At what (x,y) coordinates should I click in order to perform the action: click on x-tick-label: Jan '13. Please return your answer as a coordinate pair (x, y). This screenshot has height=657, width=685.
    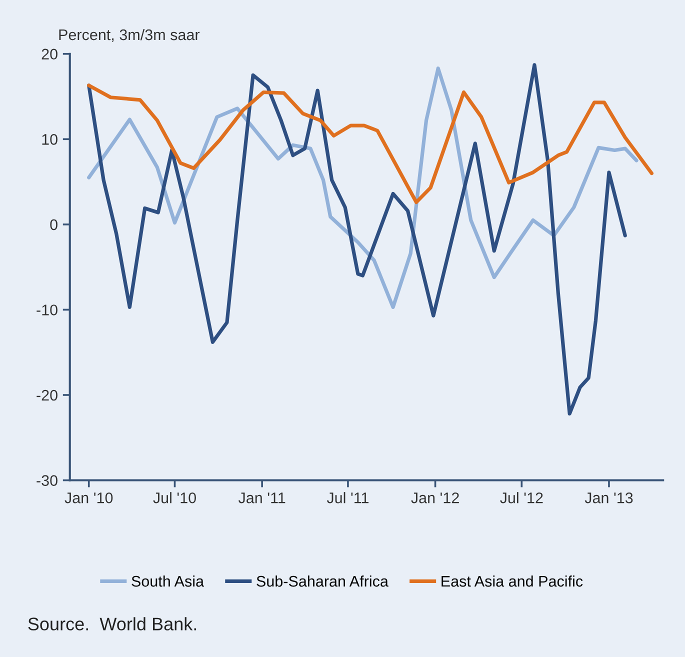
    Looking at the image, I should click on (608, 498).